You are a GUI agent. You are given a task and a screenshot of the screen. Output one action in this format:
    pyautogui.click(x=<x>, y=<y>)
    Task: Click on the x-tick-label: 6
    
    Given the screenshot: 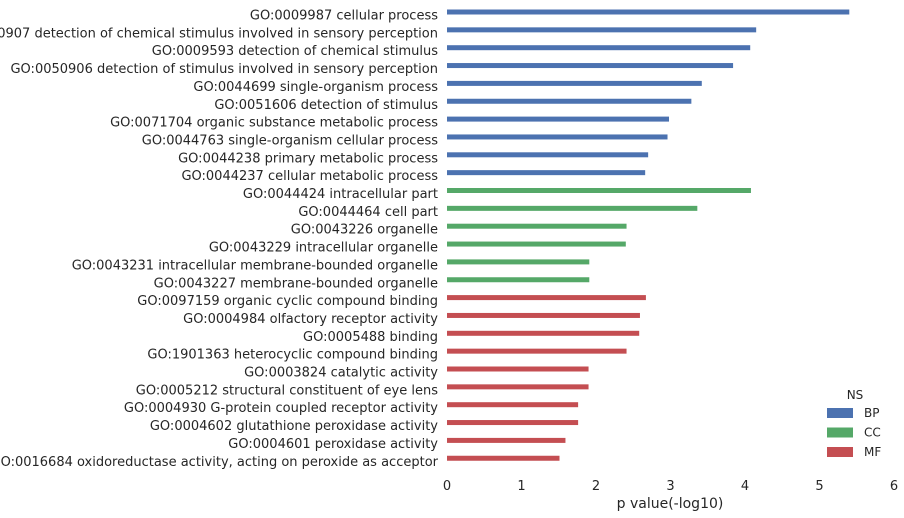 What is the action you would take?
    pyautogui.click(x=894, y=486)
    